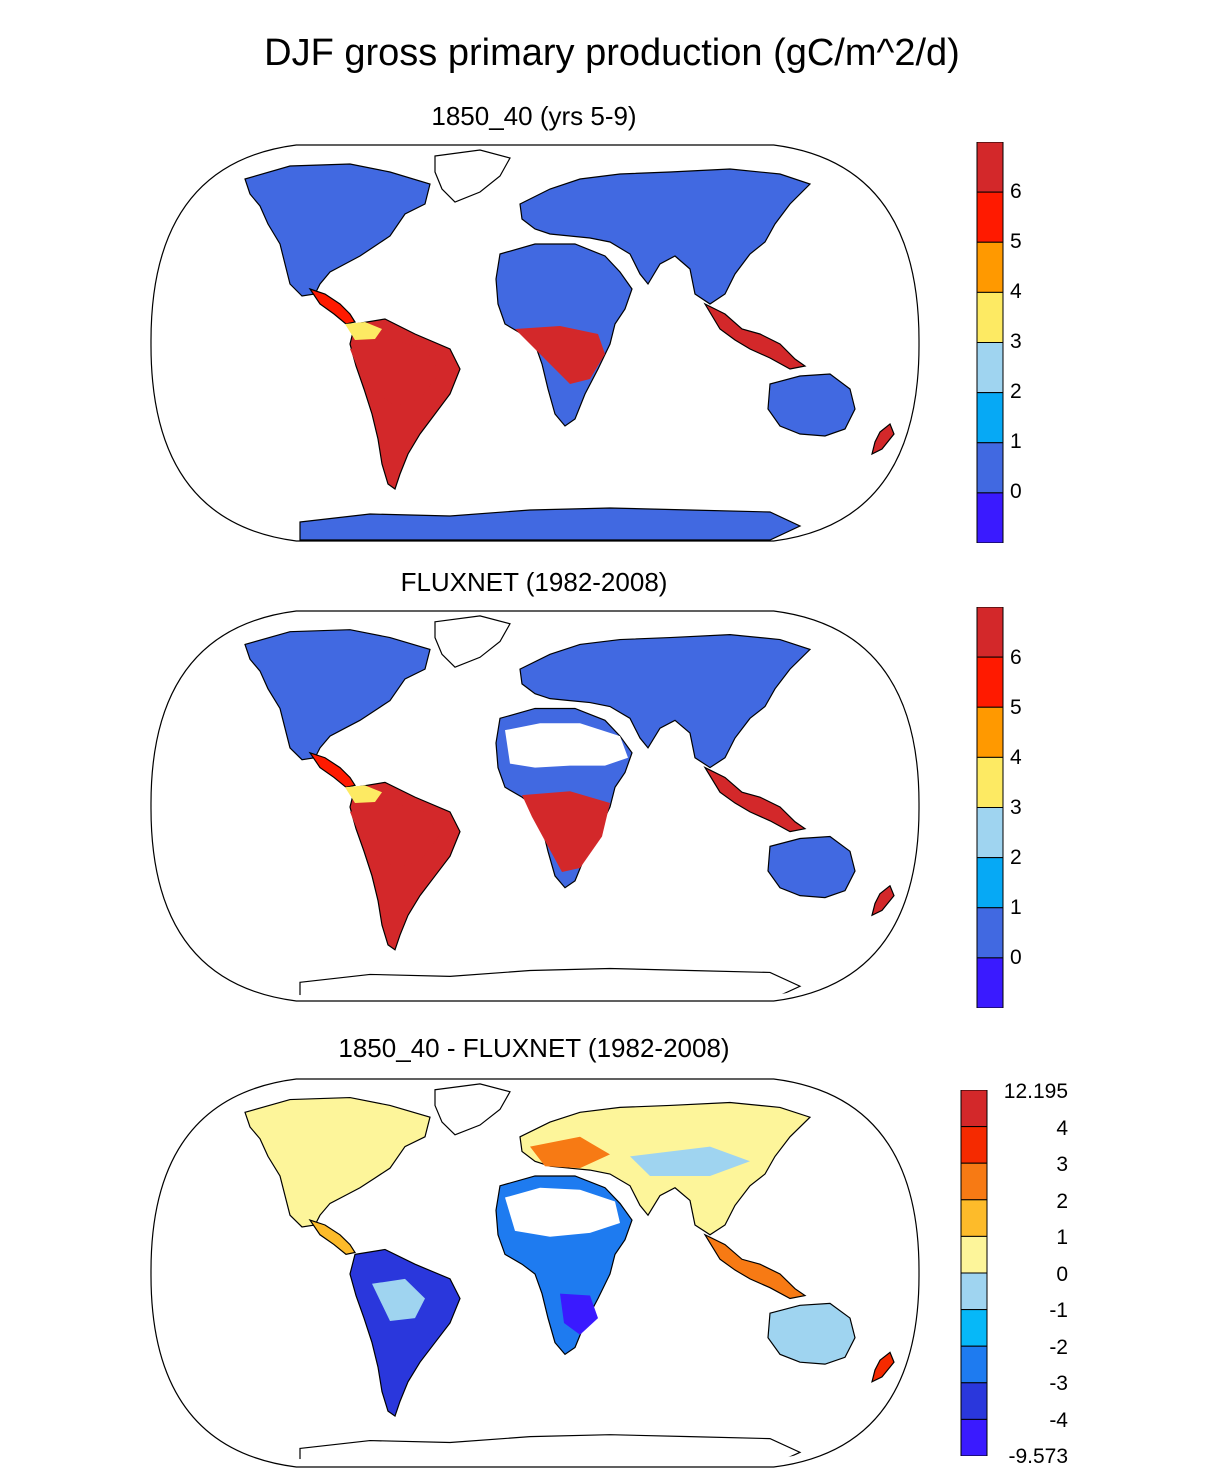 The width and height of the screenshot is (1224, 1470). What do you see at coordinates (1035, 1091) in the screenshot?
I see `colorbar-tick-label: 12.195` at bounding box center [1035, 1091].